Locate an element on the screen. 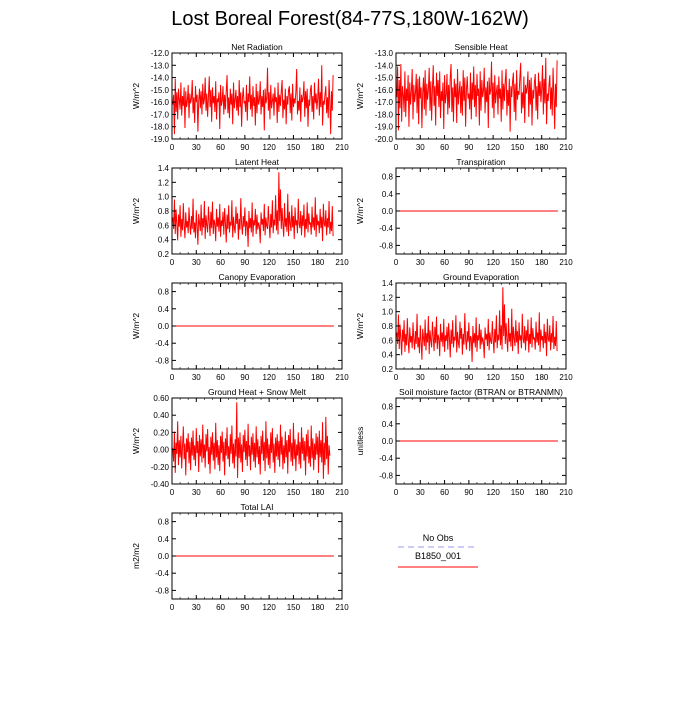 The image size is (700, 705). y-tick-label: 1.0 is located at coordinates (164, 197).